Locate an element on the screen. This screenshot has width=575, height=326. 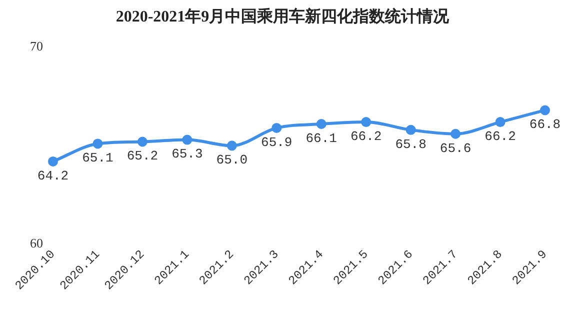
data-label: 65.1 is located at coordinates (98, 158).